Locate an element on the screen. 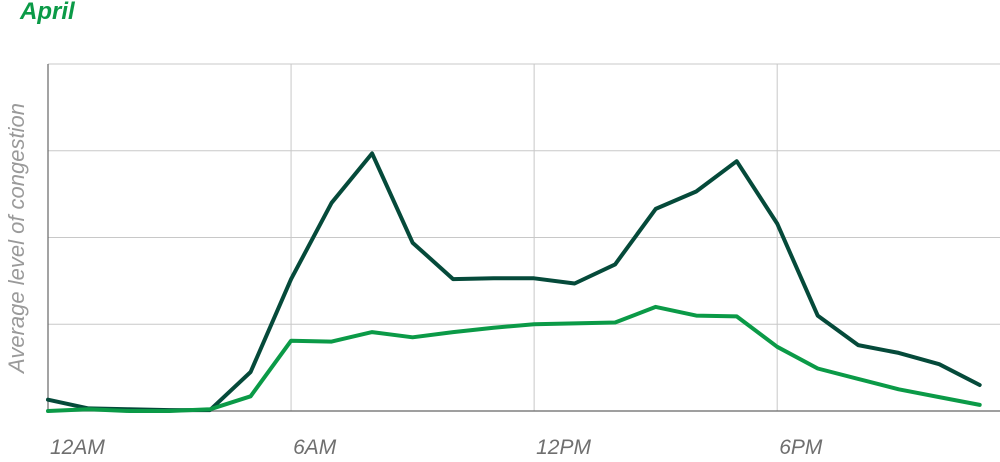 The width and height of the screenshot is (1000, 462). x-tick-12pm: 12PM is located at coordinates (563, 447).